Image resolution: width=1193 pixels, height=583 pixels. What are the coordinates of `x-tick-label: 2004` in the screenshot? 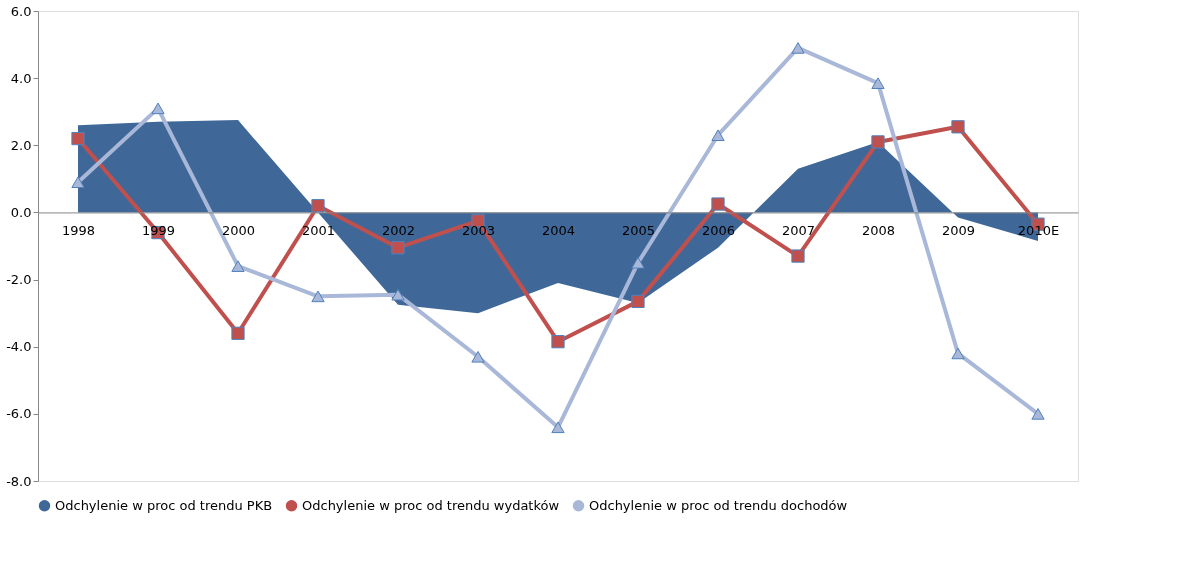 It's located at (558, 230).